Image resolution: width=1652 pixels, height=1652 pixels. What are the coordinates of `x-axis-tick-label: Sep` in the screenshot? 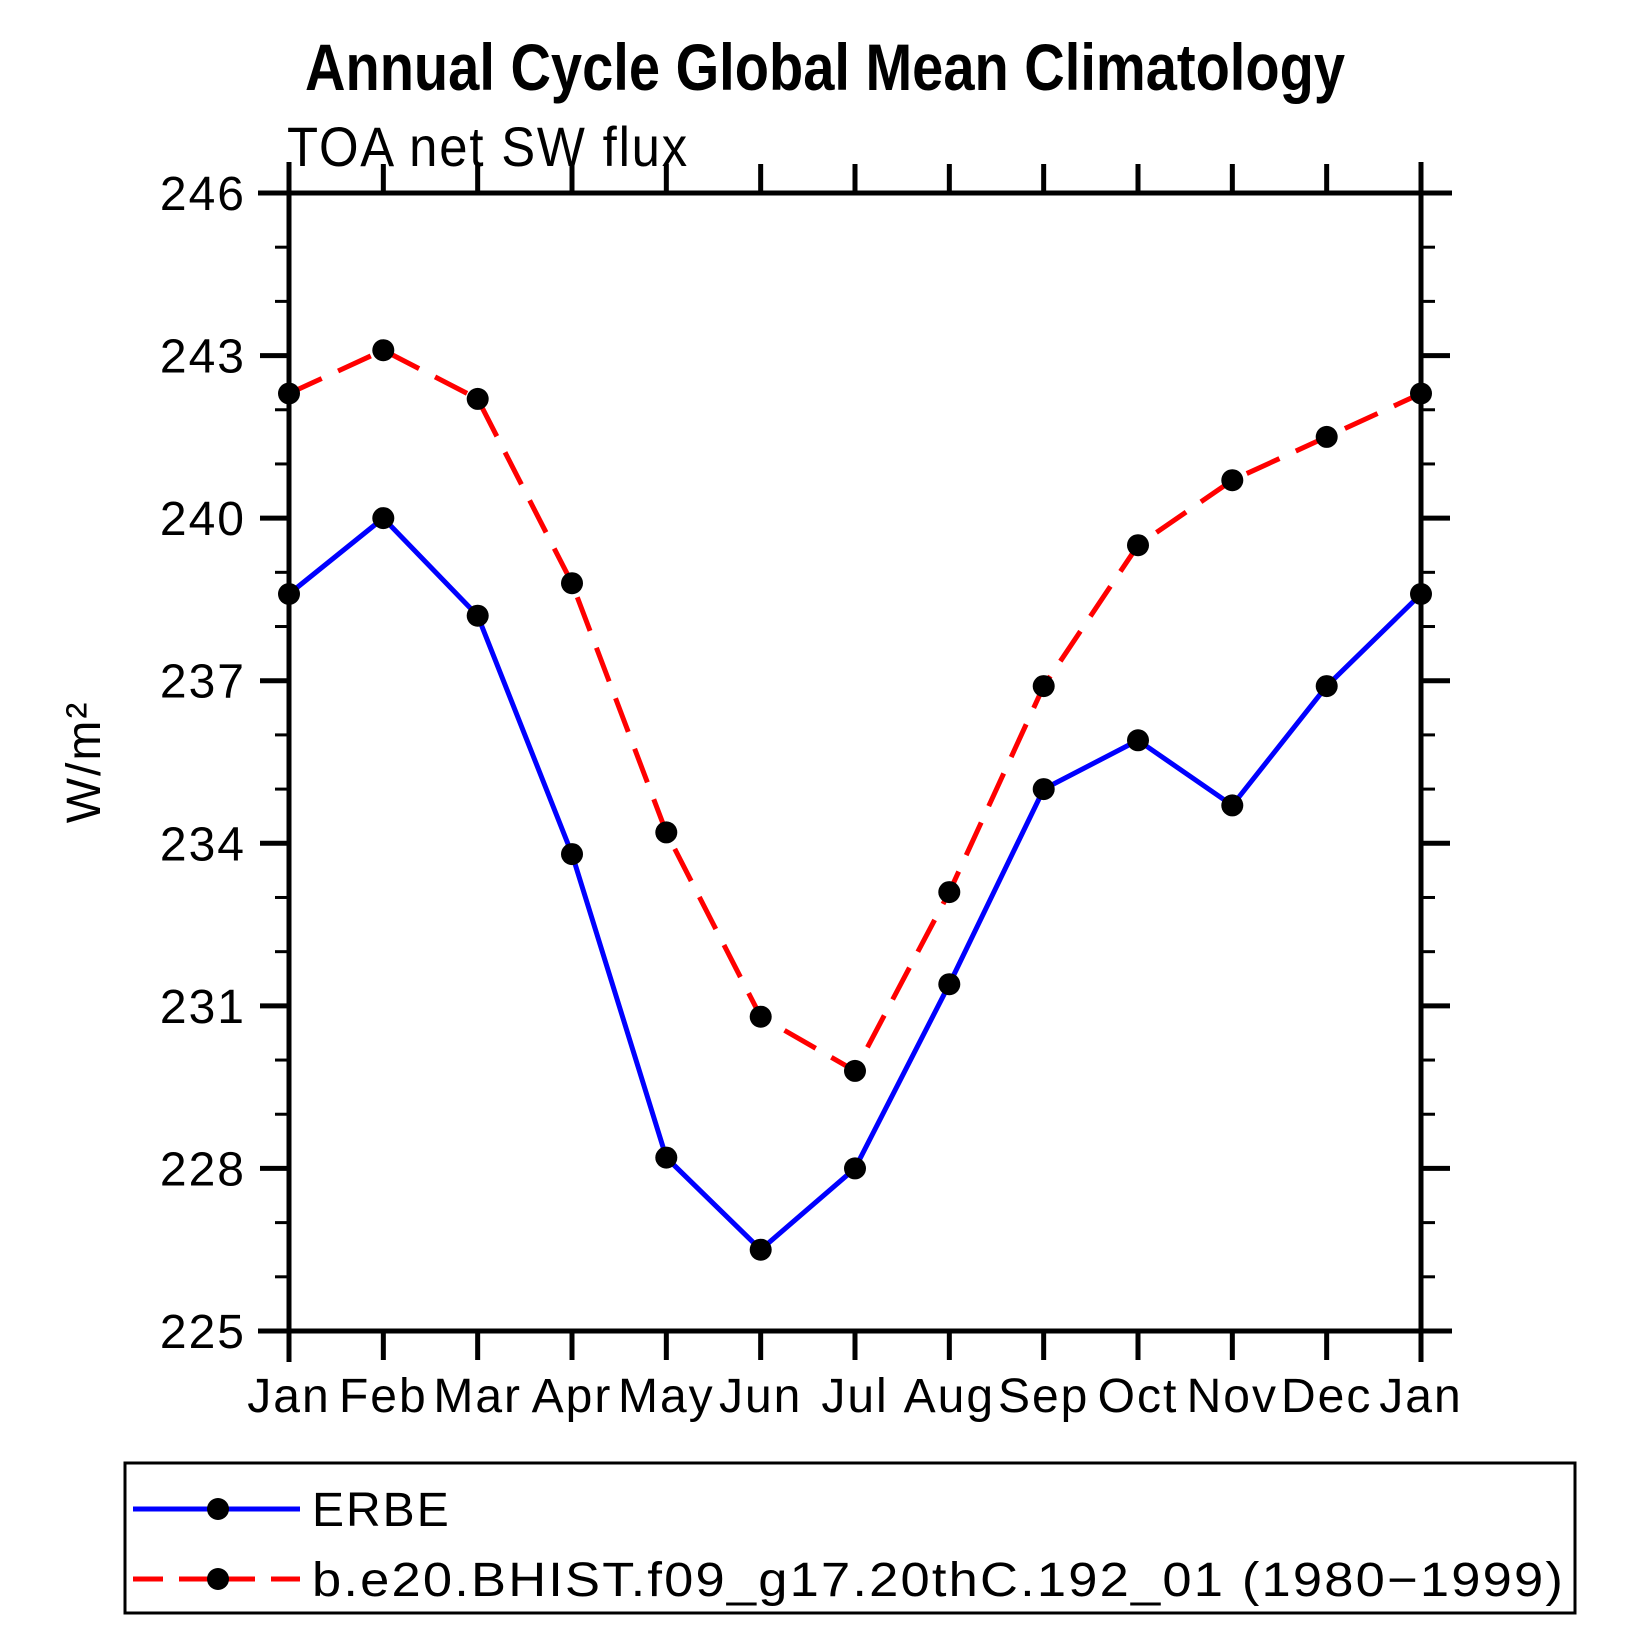 It's located at (1043, 1396).